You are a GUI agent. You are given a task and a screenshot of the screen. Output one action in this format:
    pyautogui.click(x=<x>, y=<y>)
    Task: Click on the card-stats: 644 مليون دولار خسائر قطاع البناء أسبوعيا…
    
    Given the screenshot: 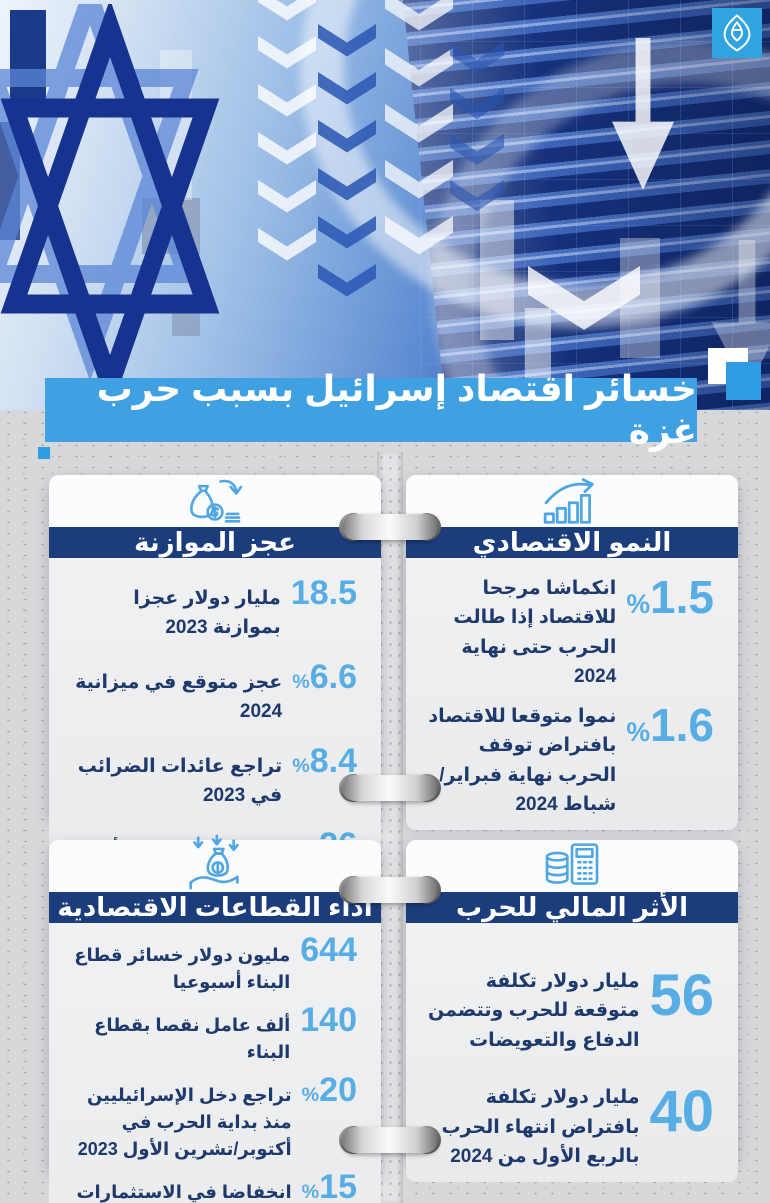 What is the action you would take?
    pyautogui.click(x=215, y=1063)
    